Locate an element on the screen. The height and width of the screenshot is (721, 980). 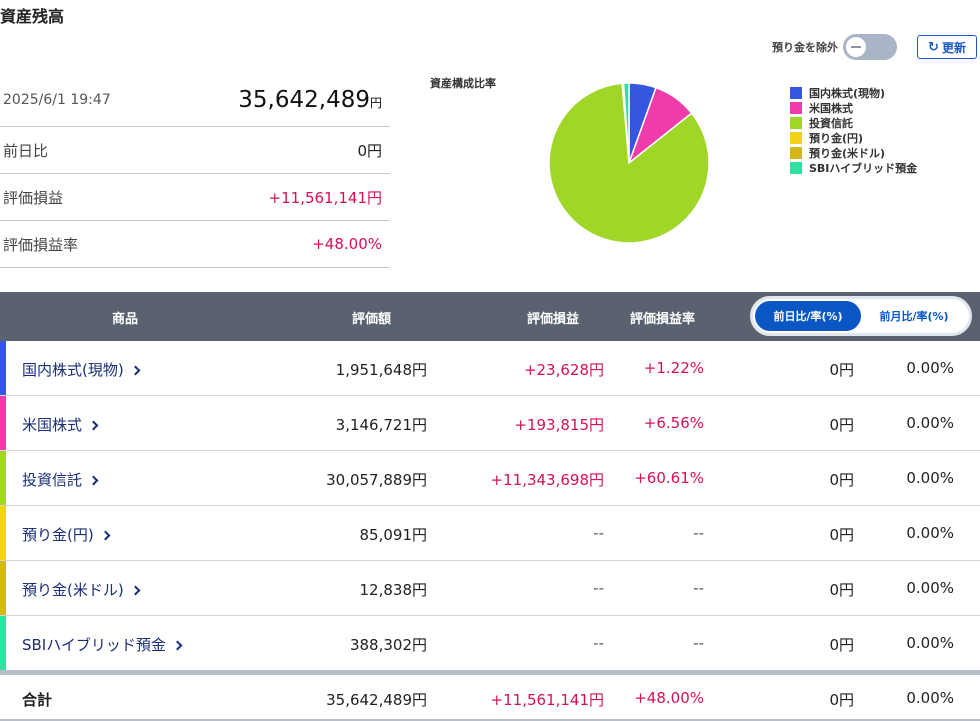
table-row: SBIハイブリッド預金 388,302円 -- -- 0円 0.00% is located at coordinates (490, 643).